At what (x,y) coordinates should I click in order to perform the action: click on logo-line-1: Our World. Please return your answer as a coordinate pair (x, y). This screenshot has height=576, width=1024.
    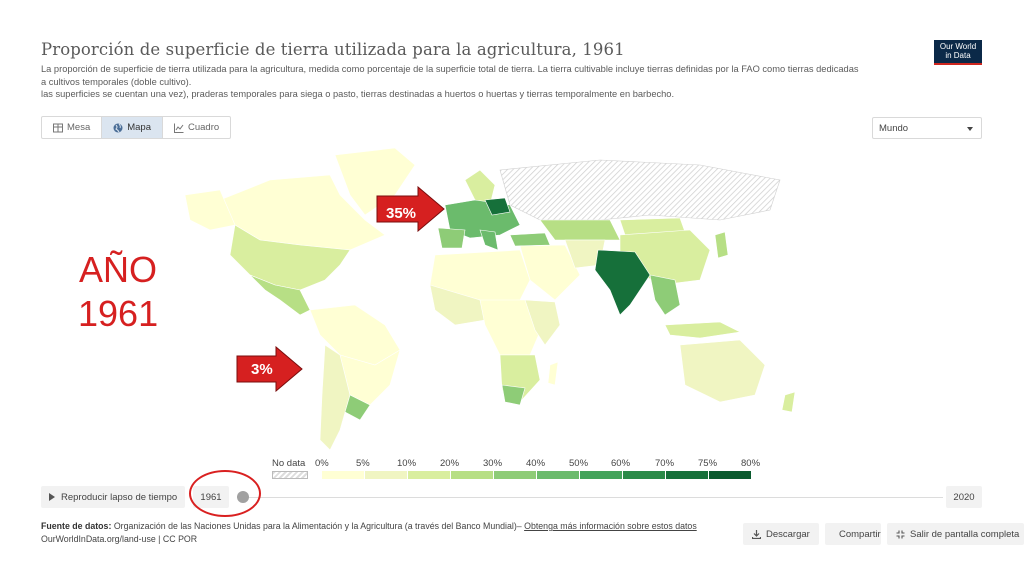
    Looking at the image, I should click on (958, 46).